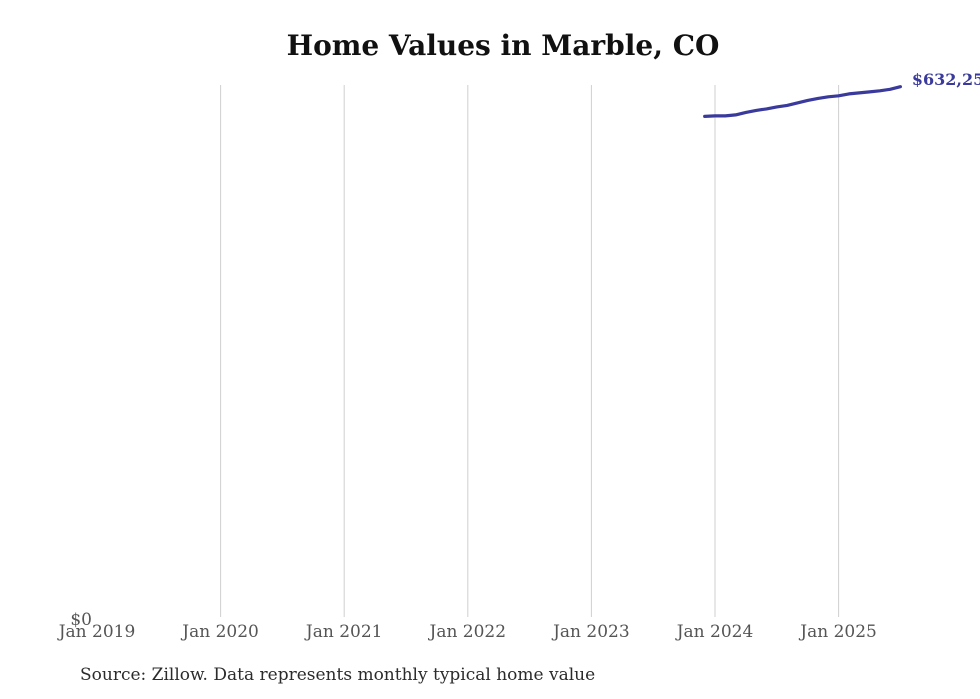 The width and height of the screenshot is (980, 699). I want to click on x-tick-label: Jan 2021, so click(343, 632).